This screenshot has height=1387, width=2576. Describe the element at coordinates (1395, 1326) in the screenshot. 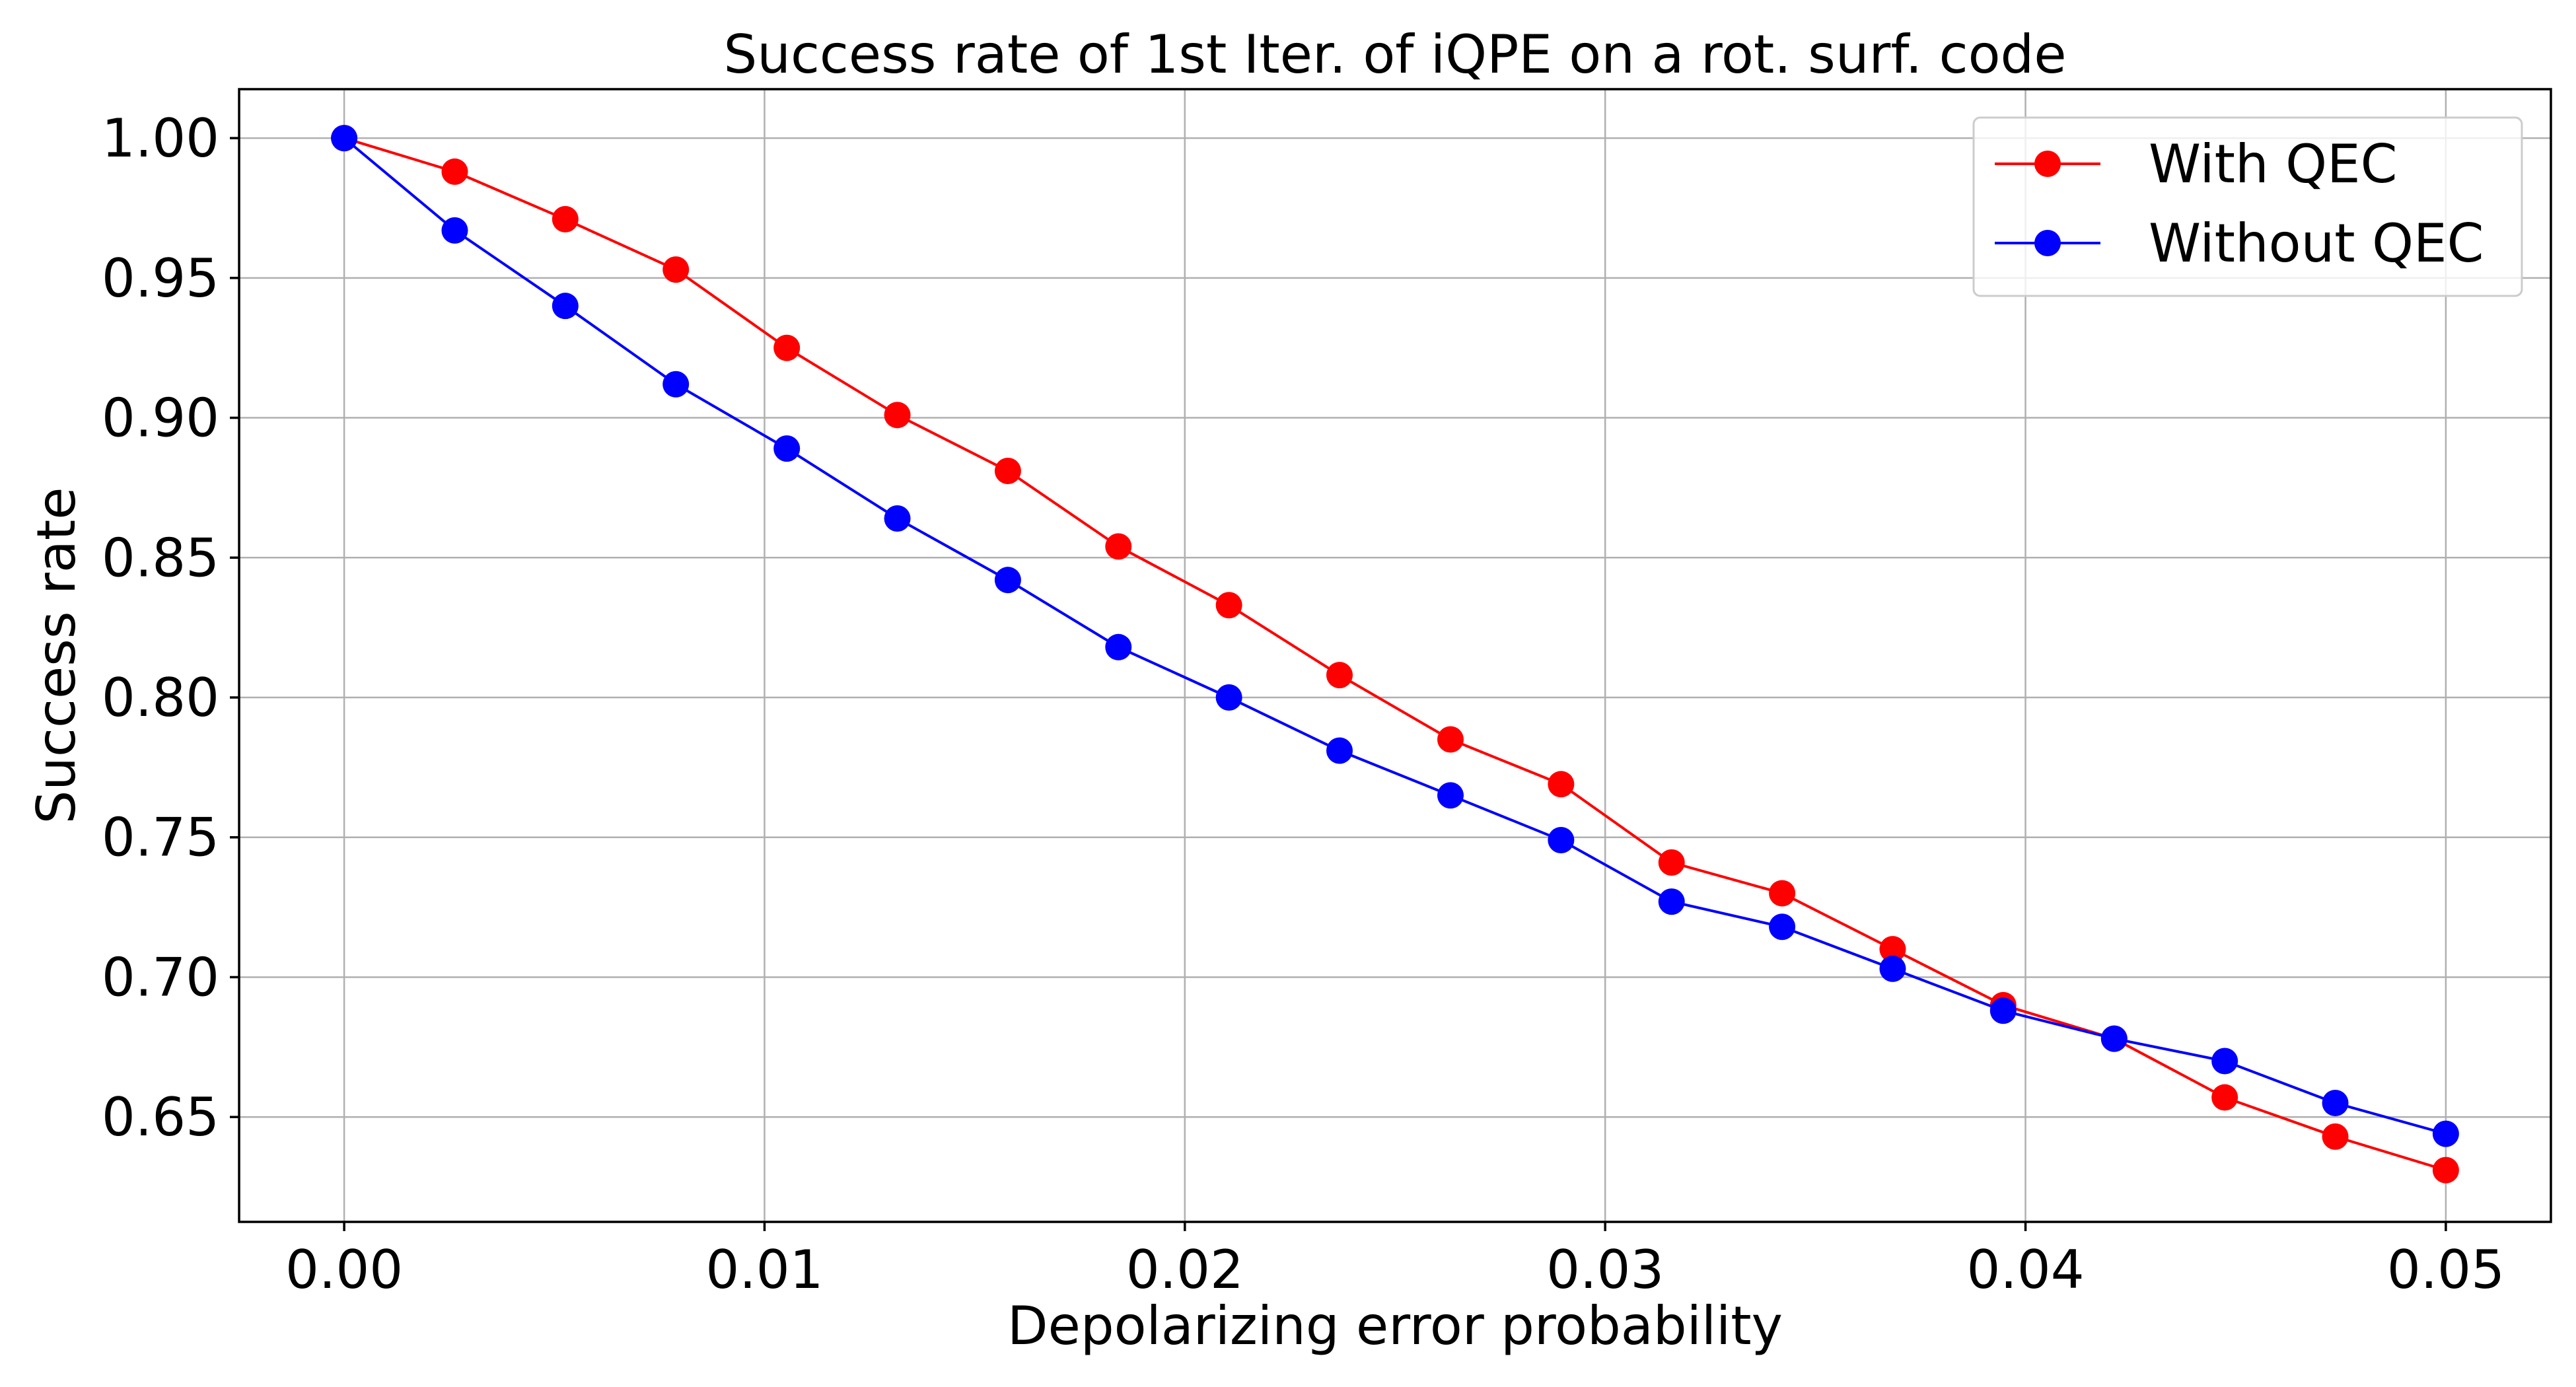

I see `x-axis-title: Depolarizing error probability` at that location.